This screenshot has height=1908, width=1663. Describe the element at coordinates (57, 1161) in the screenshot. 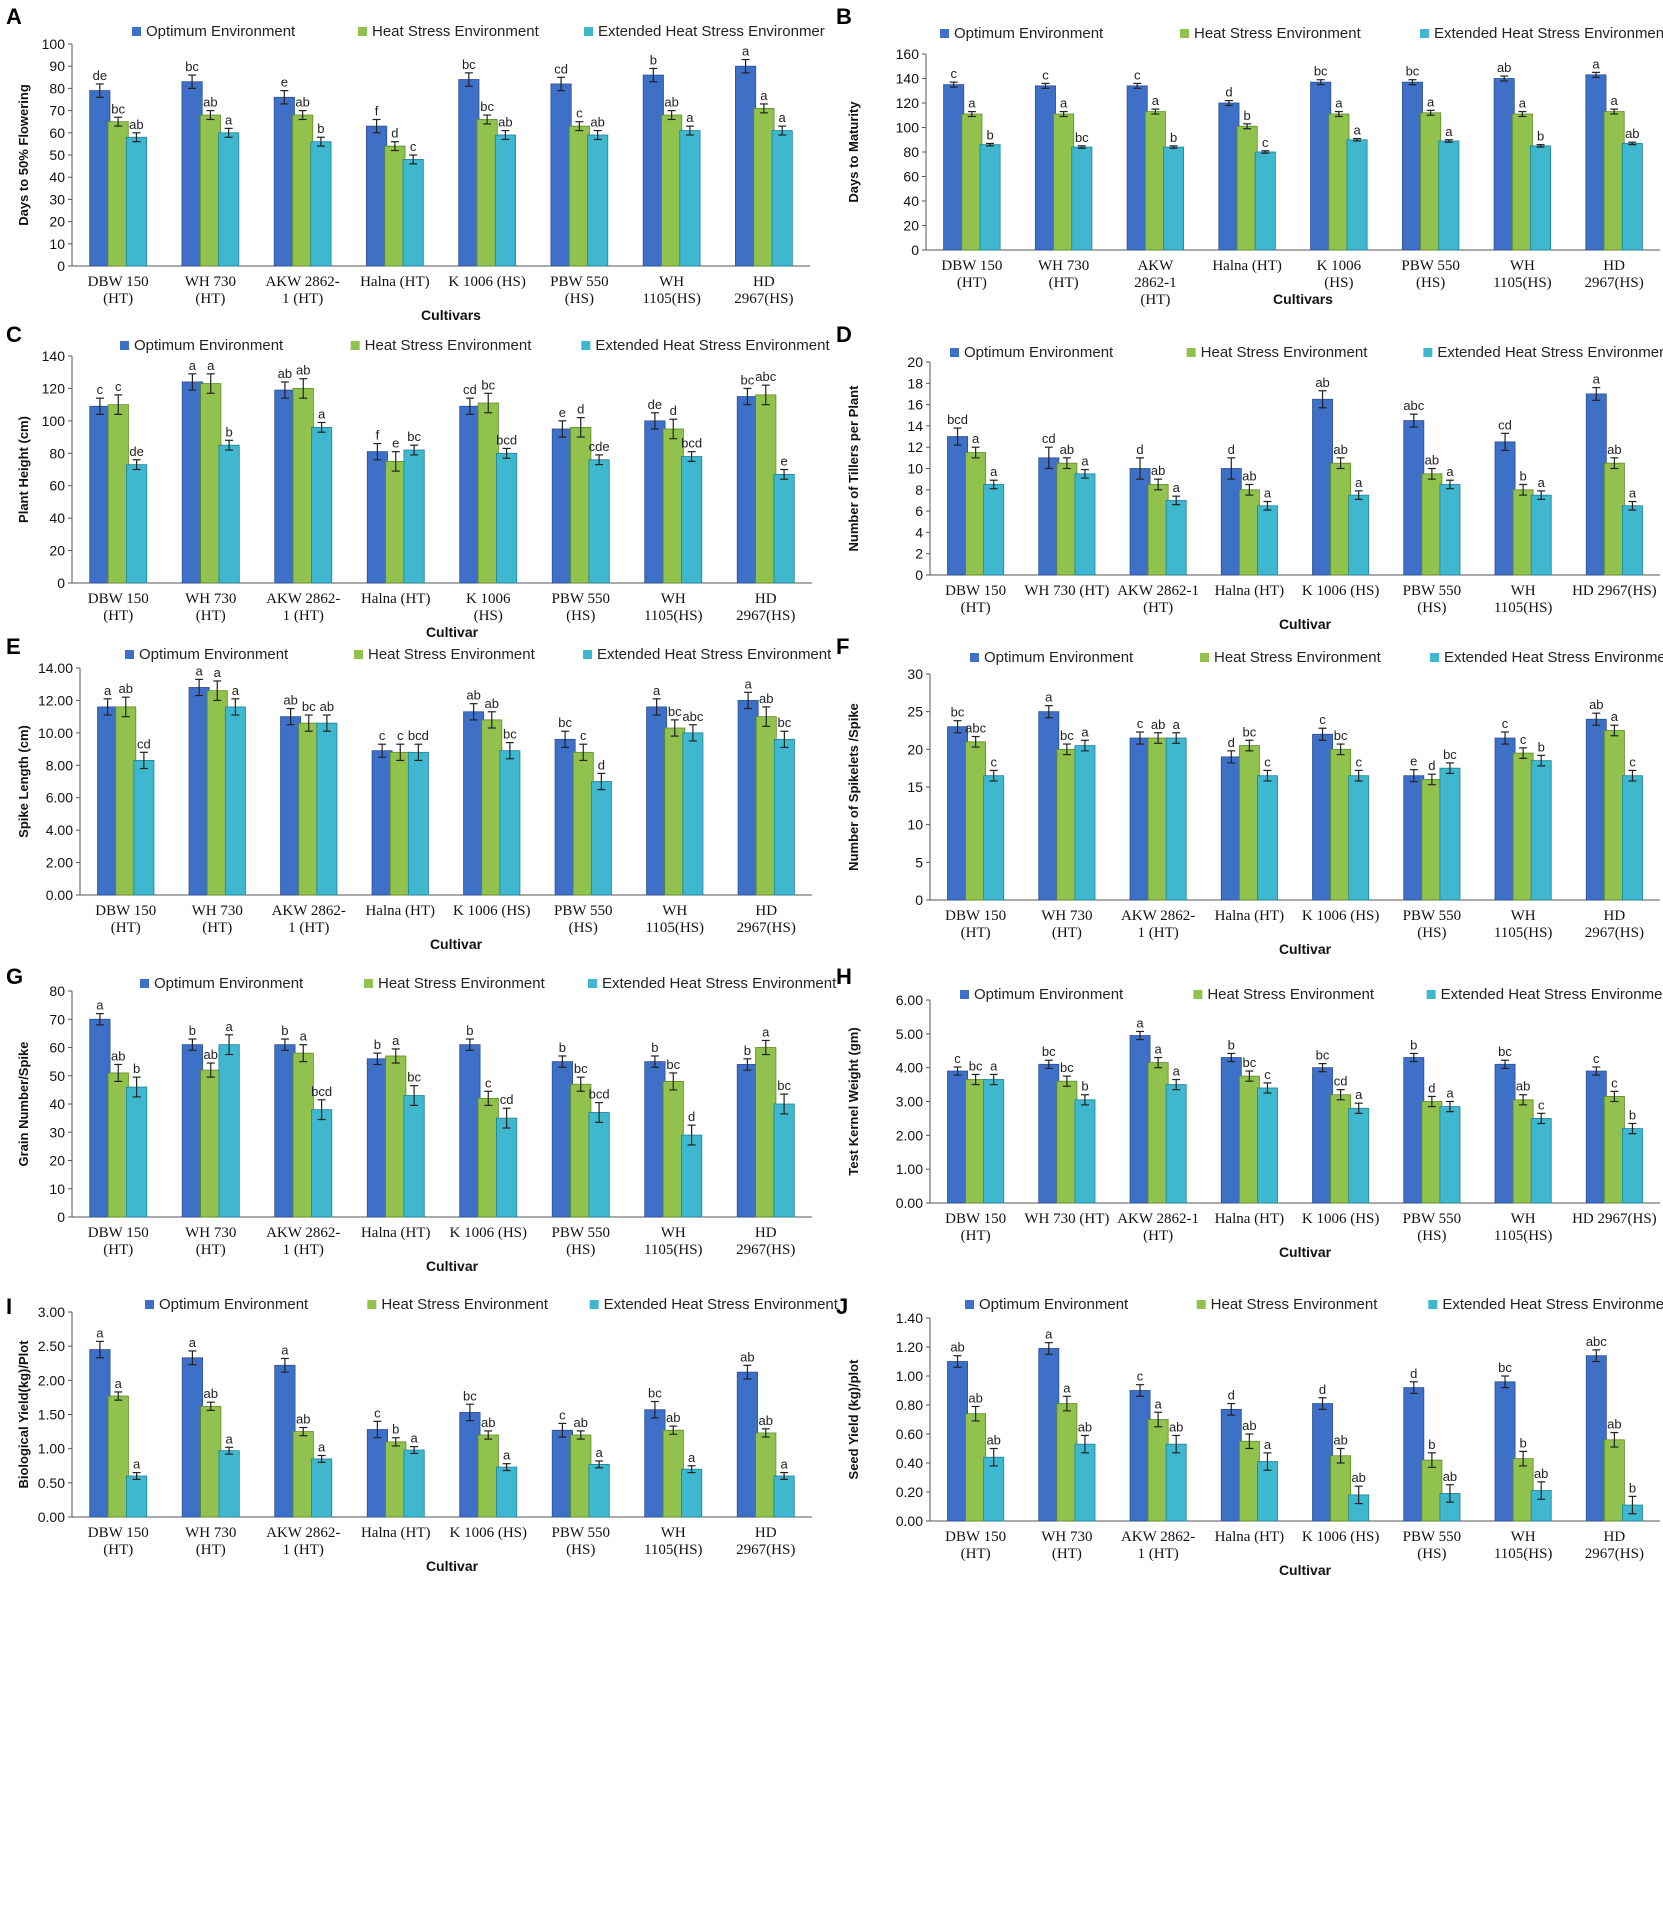

I see `y-tick-label: 20` at that location.